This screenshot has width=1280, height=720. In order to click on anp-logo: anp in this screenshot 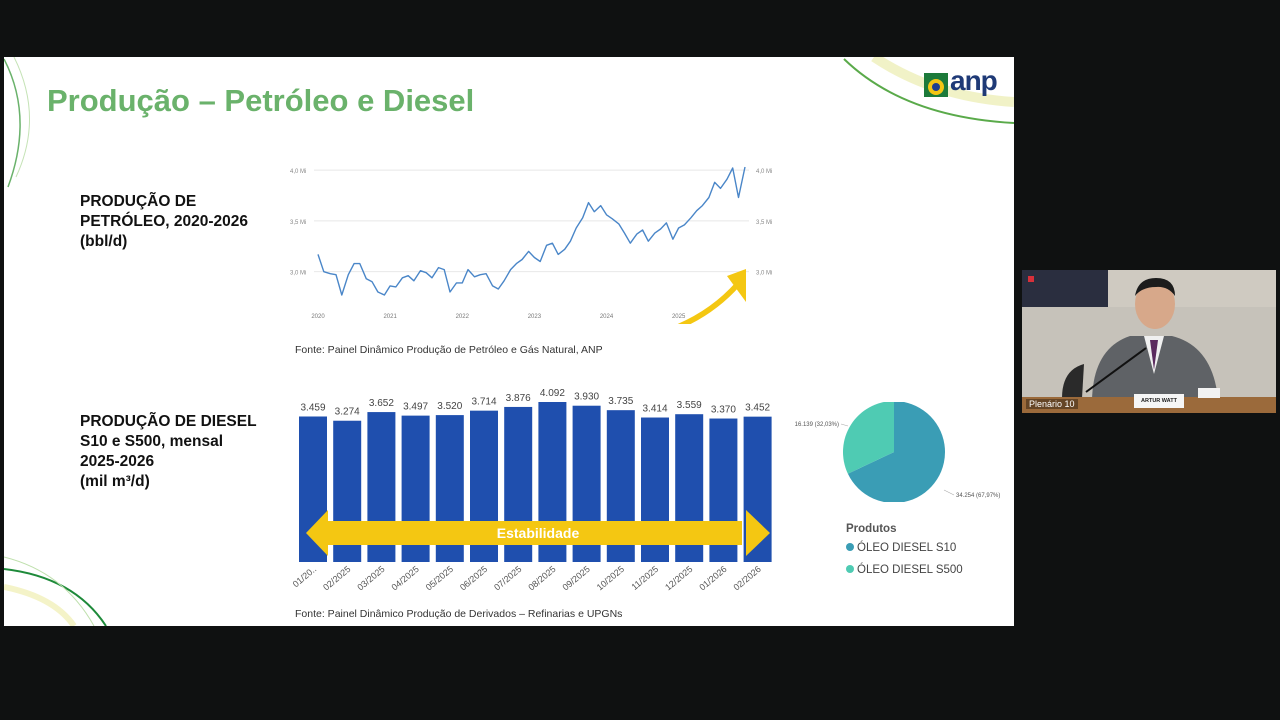, I will do `click(964, 83)`.